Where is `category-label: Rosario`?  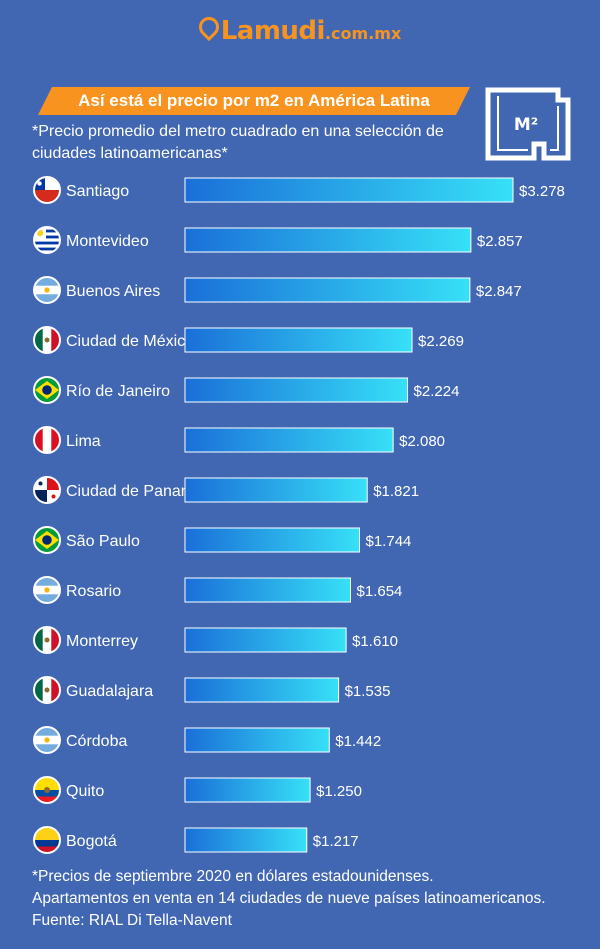 category-label: Rosario is located at coordinates (93, 591).